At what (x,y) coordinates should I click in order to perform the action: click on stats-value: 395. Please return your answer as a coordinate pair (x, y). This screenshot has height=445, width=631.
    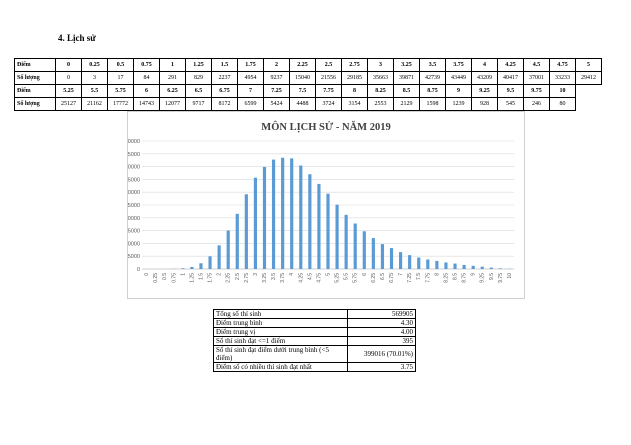
    Looking at the image, I should click on (381, 341).